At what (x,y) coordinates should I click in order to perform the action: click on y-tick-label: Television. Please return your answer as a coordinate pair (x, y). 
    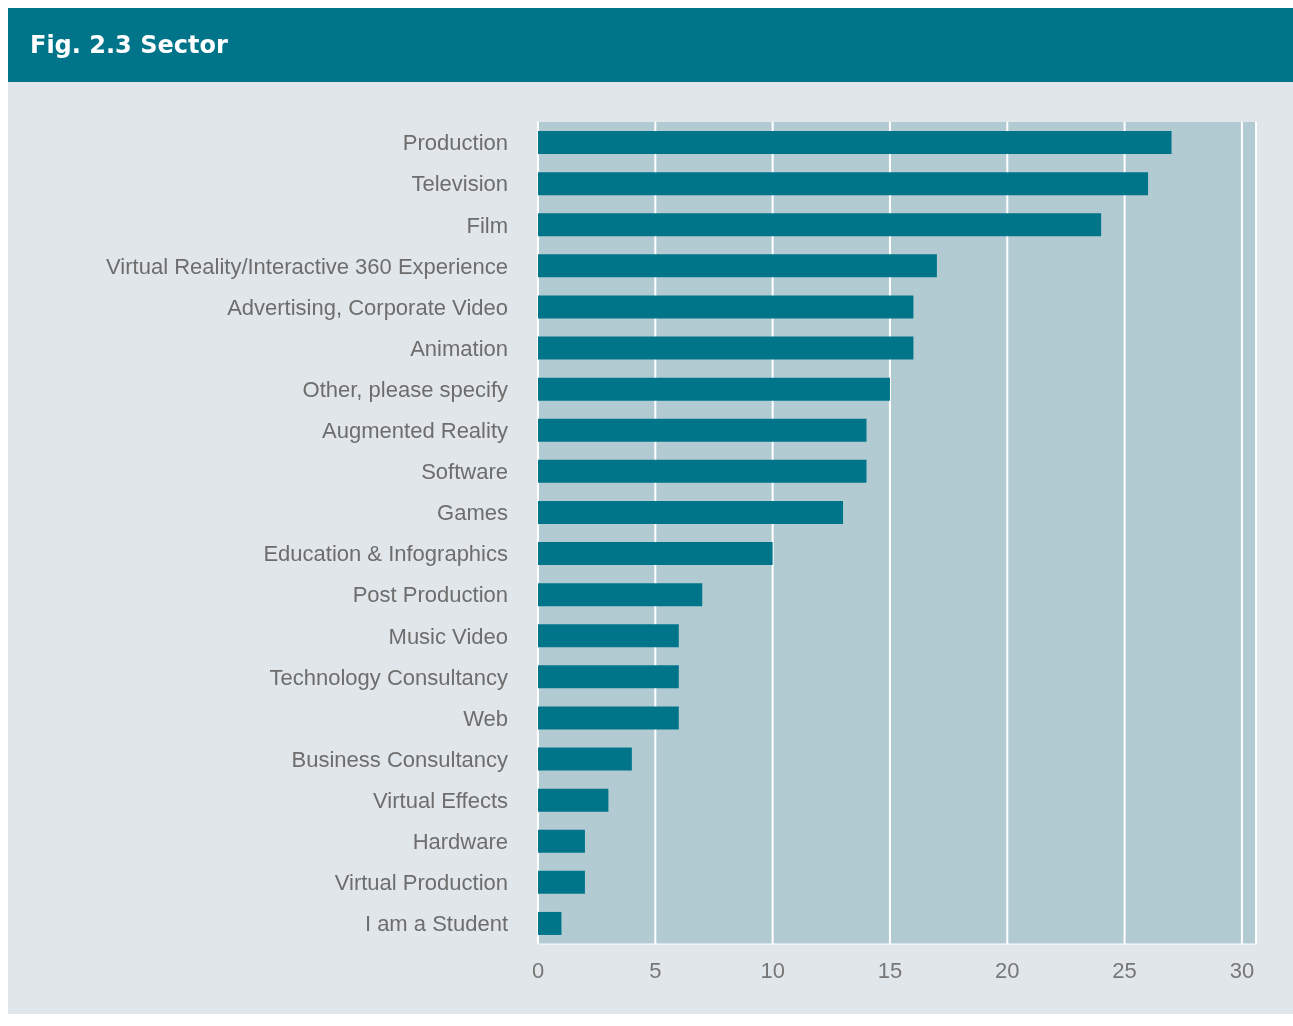
    Looking at the image, I should click on (459, 184).